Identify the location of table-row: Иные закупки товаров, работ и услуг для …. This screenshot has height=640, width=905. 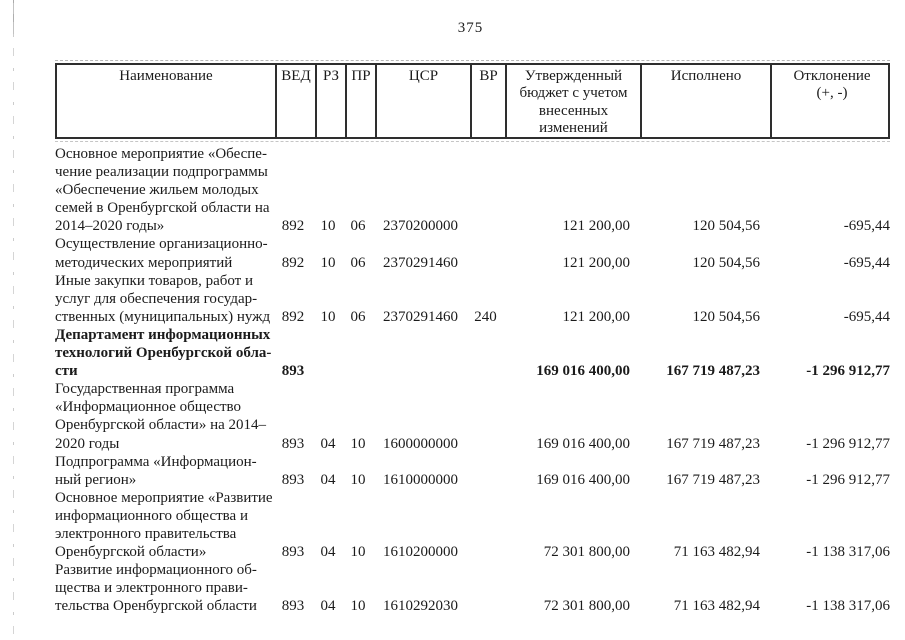
(472, 299).